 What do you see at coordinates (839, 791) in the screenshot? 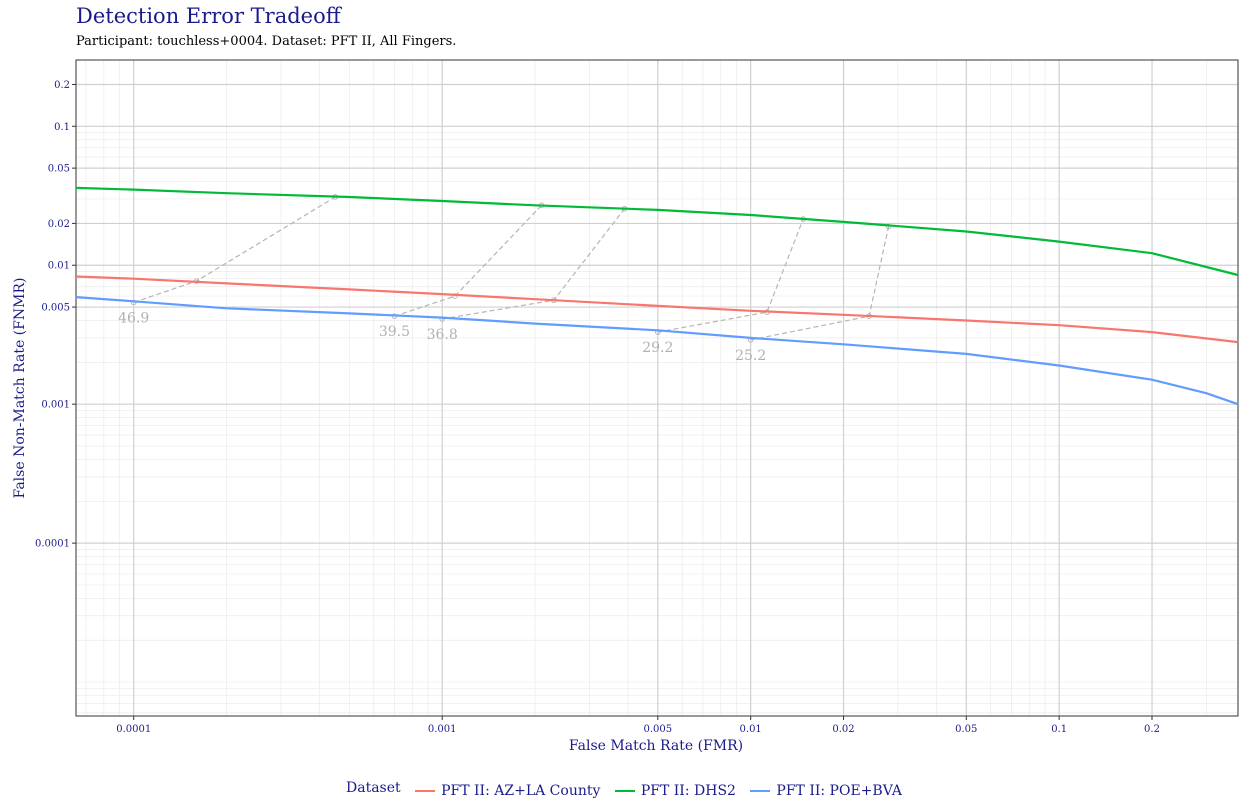
I see `legend-label: PFT II: POE+BVA` at bounding box center [839, 791].